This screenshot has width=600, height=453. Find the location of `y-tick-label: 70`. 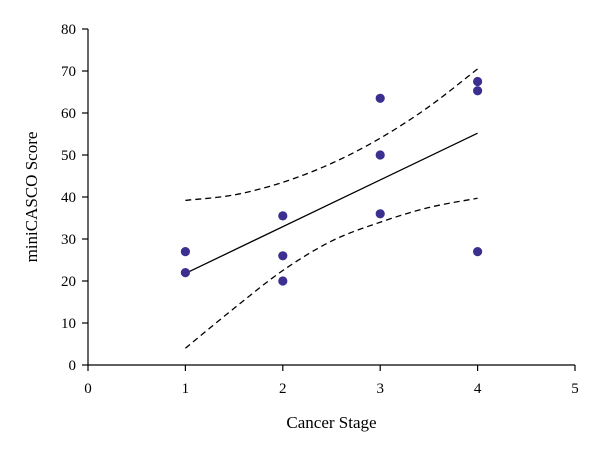

y-tick-label: 70 is located at coordinates (68, 72).